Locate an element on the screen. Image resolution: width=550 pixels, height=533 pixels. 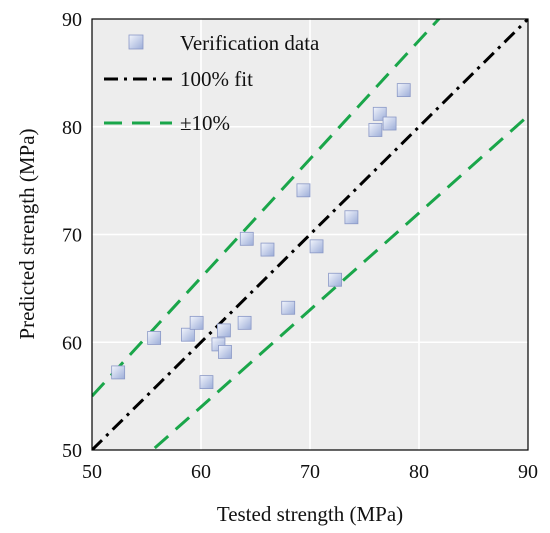
x-tick-label-1: 60 is located at coordinates (201, 472).